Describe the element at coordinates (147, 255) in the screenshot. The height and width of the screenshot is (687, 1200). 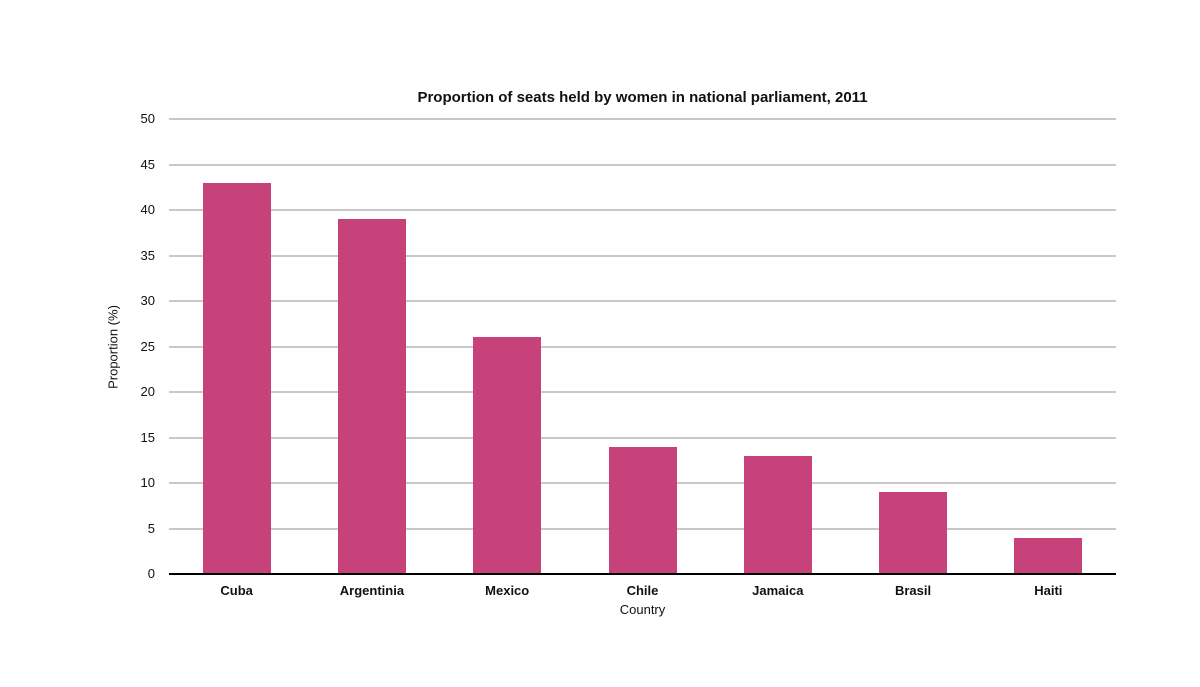
I see `y-tick-label: 35` at that location.